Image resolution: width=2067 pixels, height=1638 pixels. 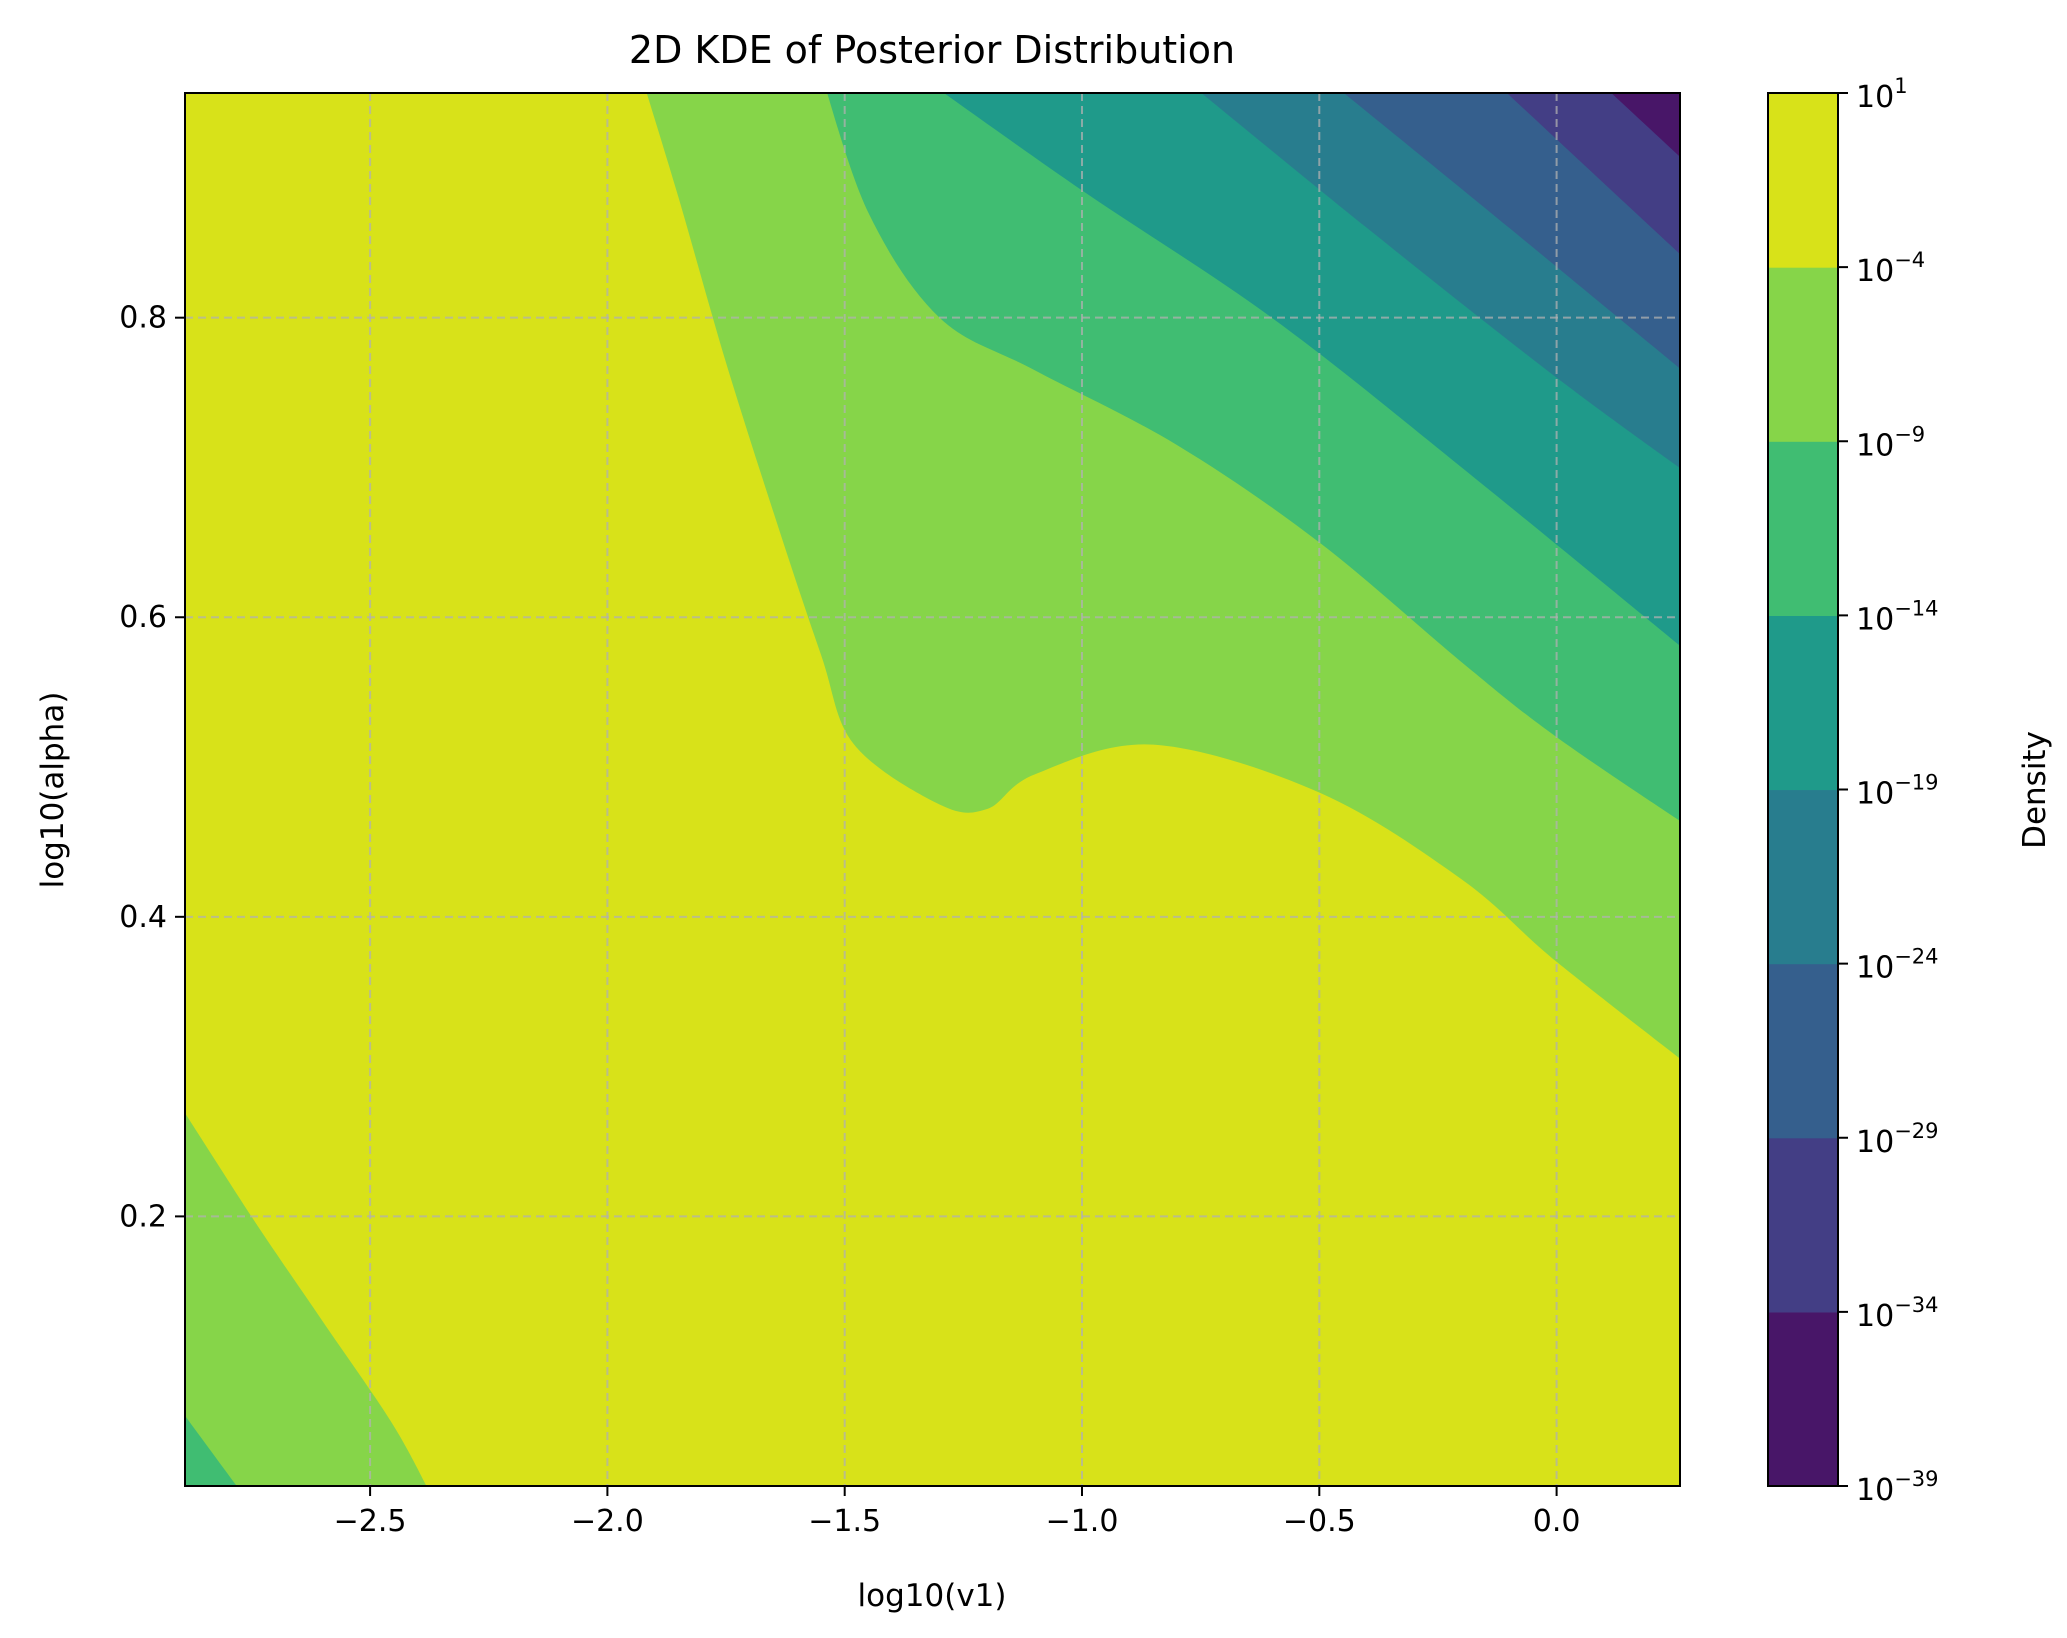 What do you see at coordinates (370, 1521) in the screenshot?
I see `x-tick-label: −2.5` at bounding box center [370, 1521].